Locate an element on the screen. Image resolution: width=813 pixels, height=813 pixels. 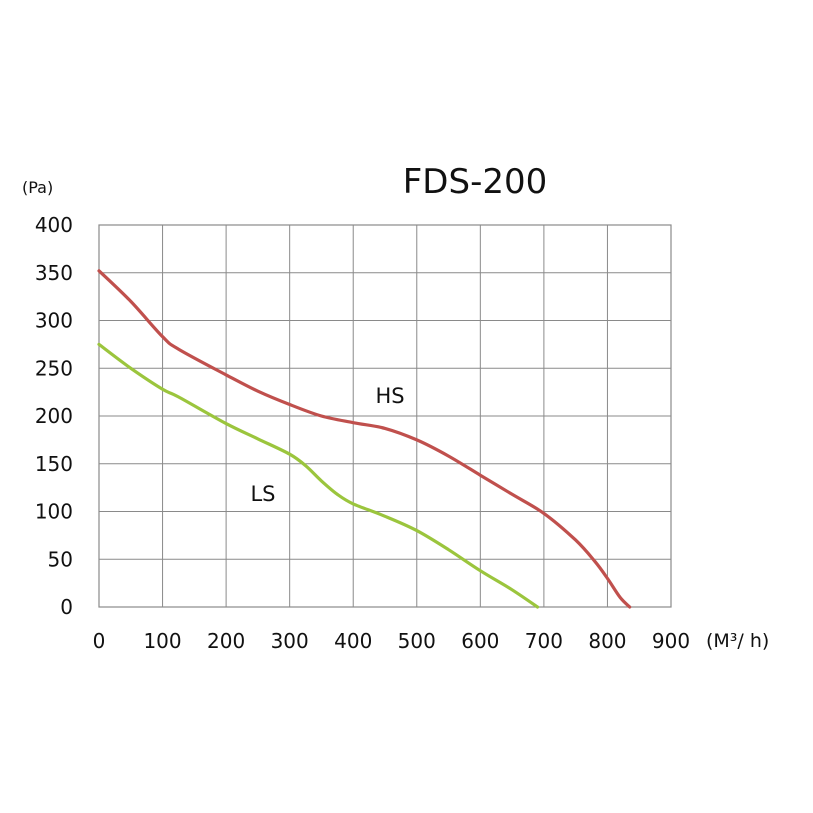
y-tick-label: 350 is located at coordinates (54, 273).